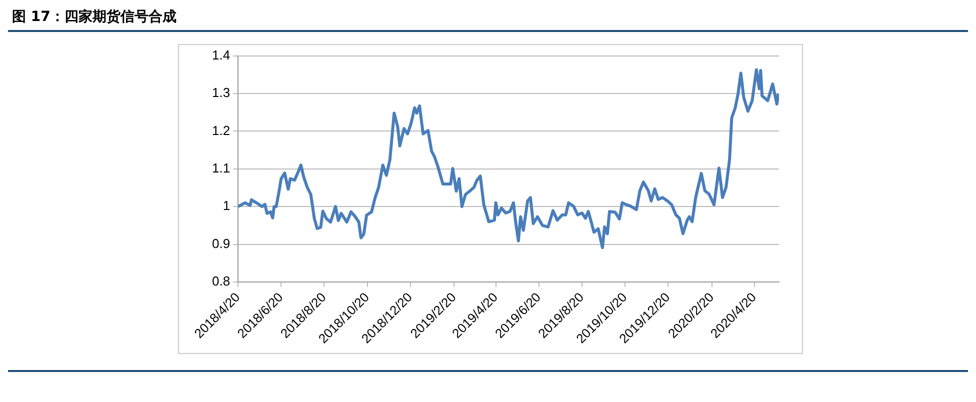 The height and width of the screenshot is (402, 976). Describe the element at coordinates (221, 281) in the screenshot. I see `y-tick-label: 0.8` at that location.